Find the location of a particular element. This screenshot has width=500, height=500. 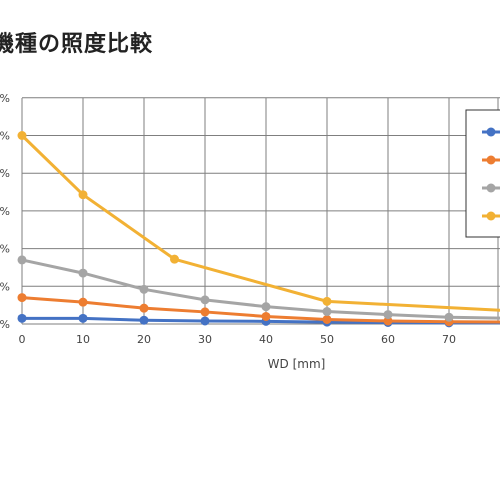

legend is located at coordinates (482, 173).